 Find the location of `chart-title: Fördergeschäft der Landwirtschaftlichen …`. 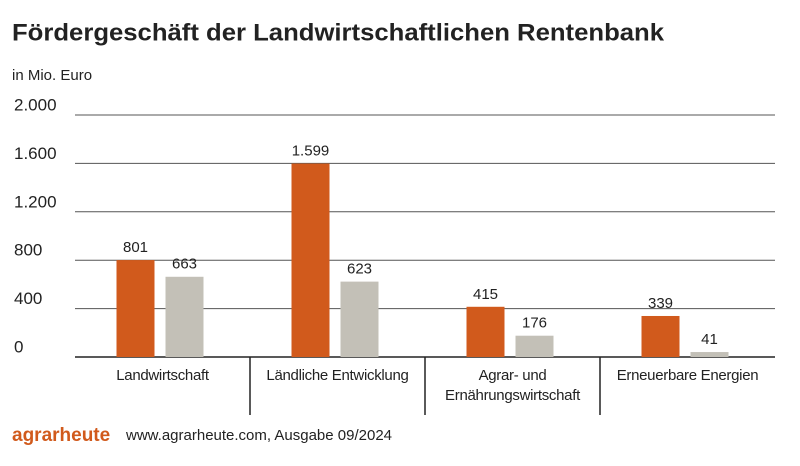

chart-title: Fördergeschäft der Landwirtschaftlichen … is located at coordinates (338, 32).